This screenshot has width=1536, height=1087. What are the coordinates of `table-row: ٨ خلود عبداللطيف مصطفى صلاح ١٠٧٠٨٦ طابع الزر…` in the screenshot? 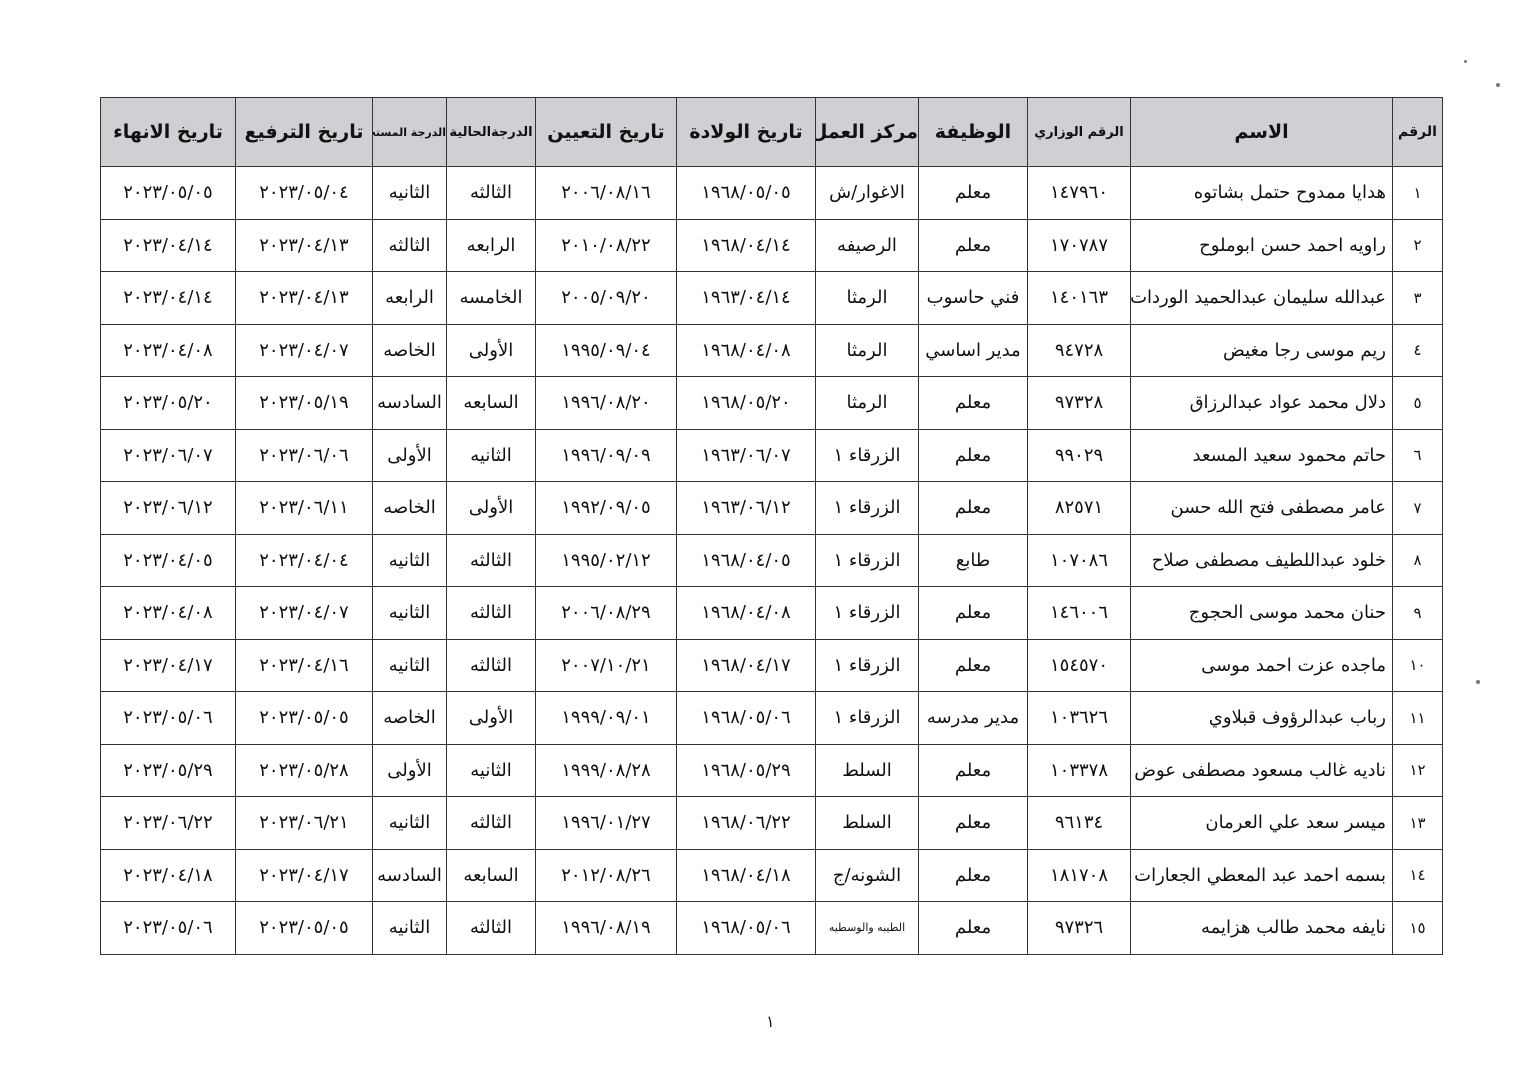 It's located at (771, 560).